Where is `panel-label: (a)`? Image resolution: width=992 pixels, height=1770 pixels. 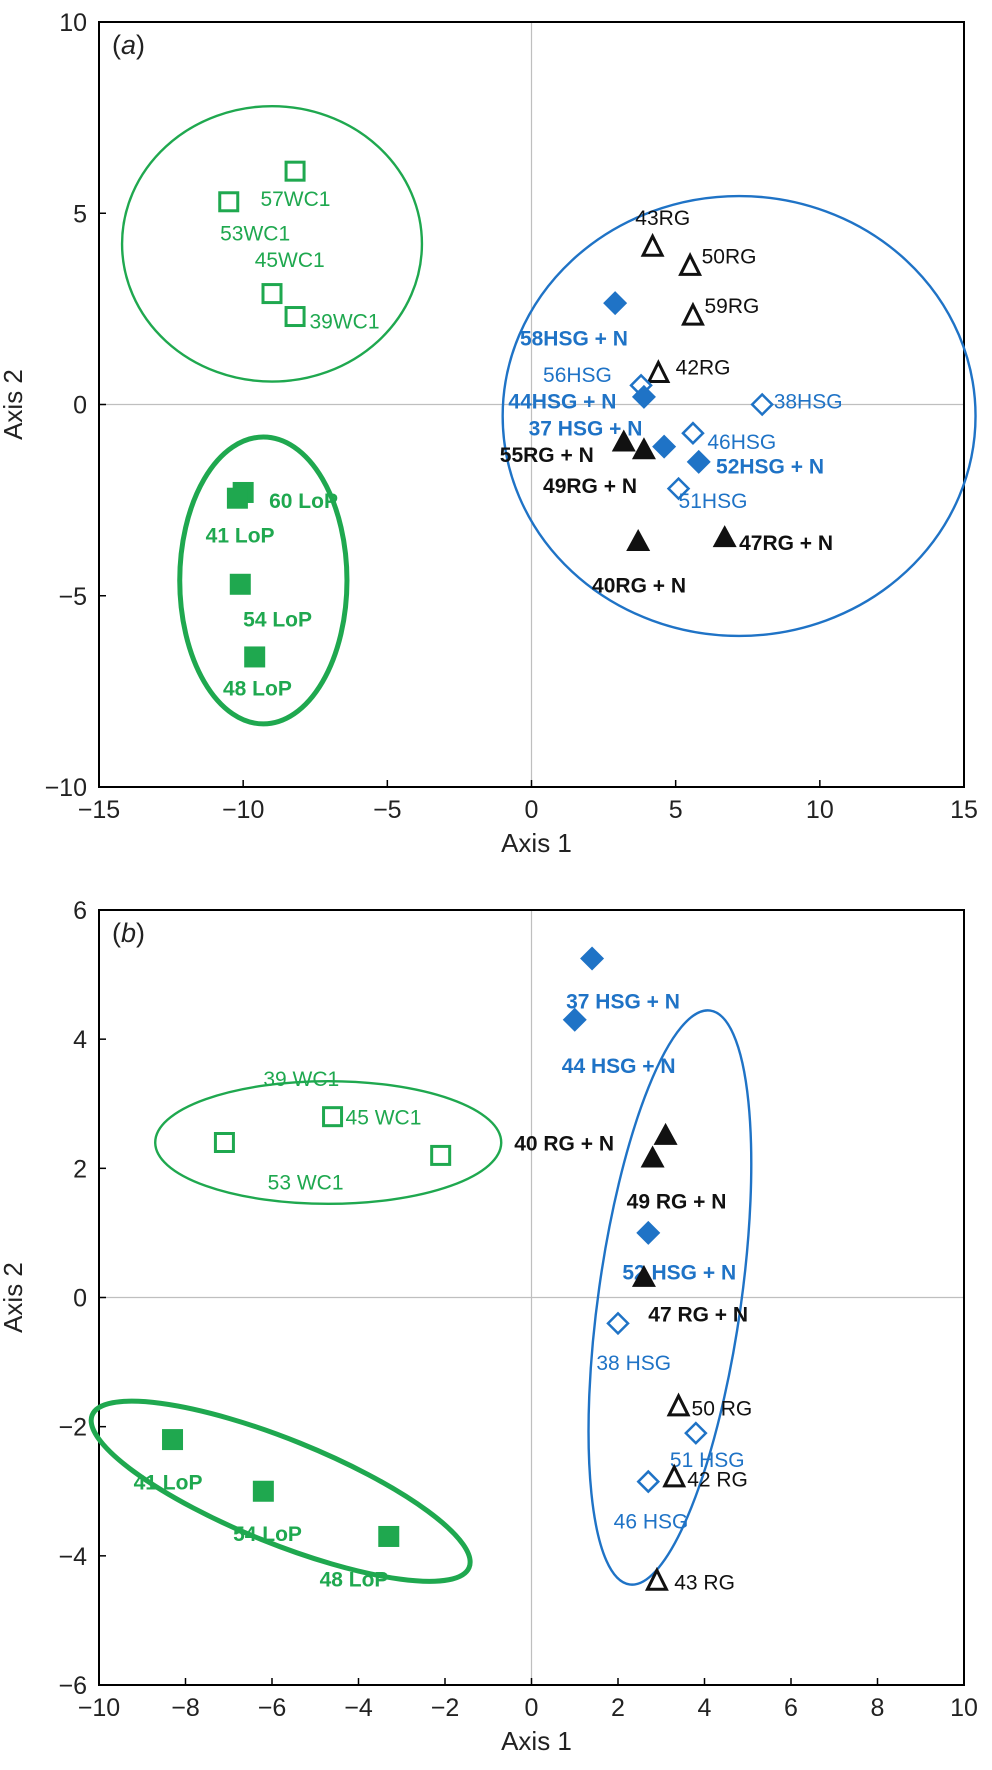 panel-label: (a) is located at coordinates (128, 45).